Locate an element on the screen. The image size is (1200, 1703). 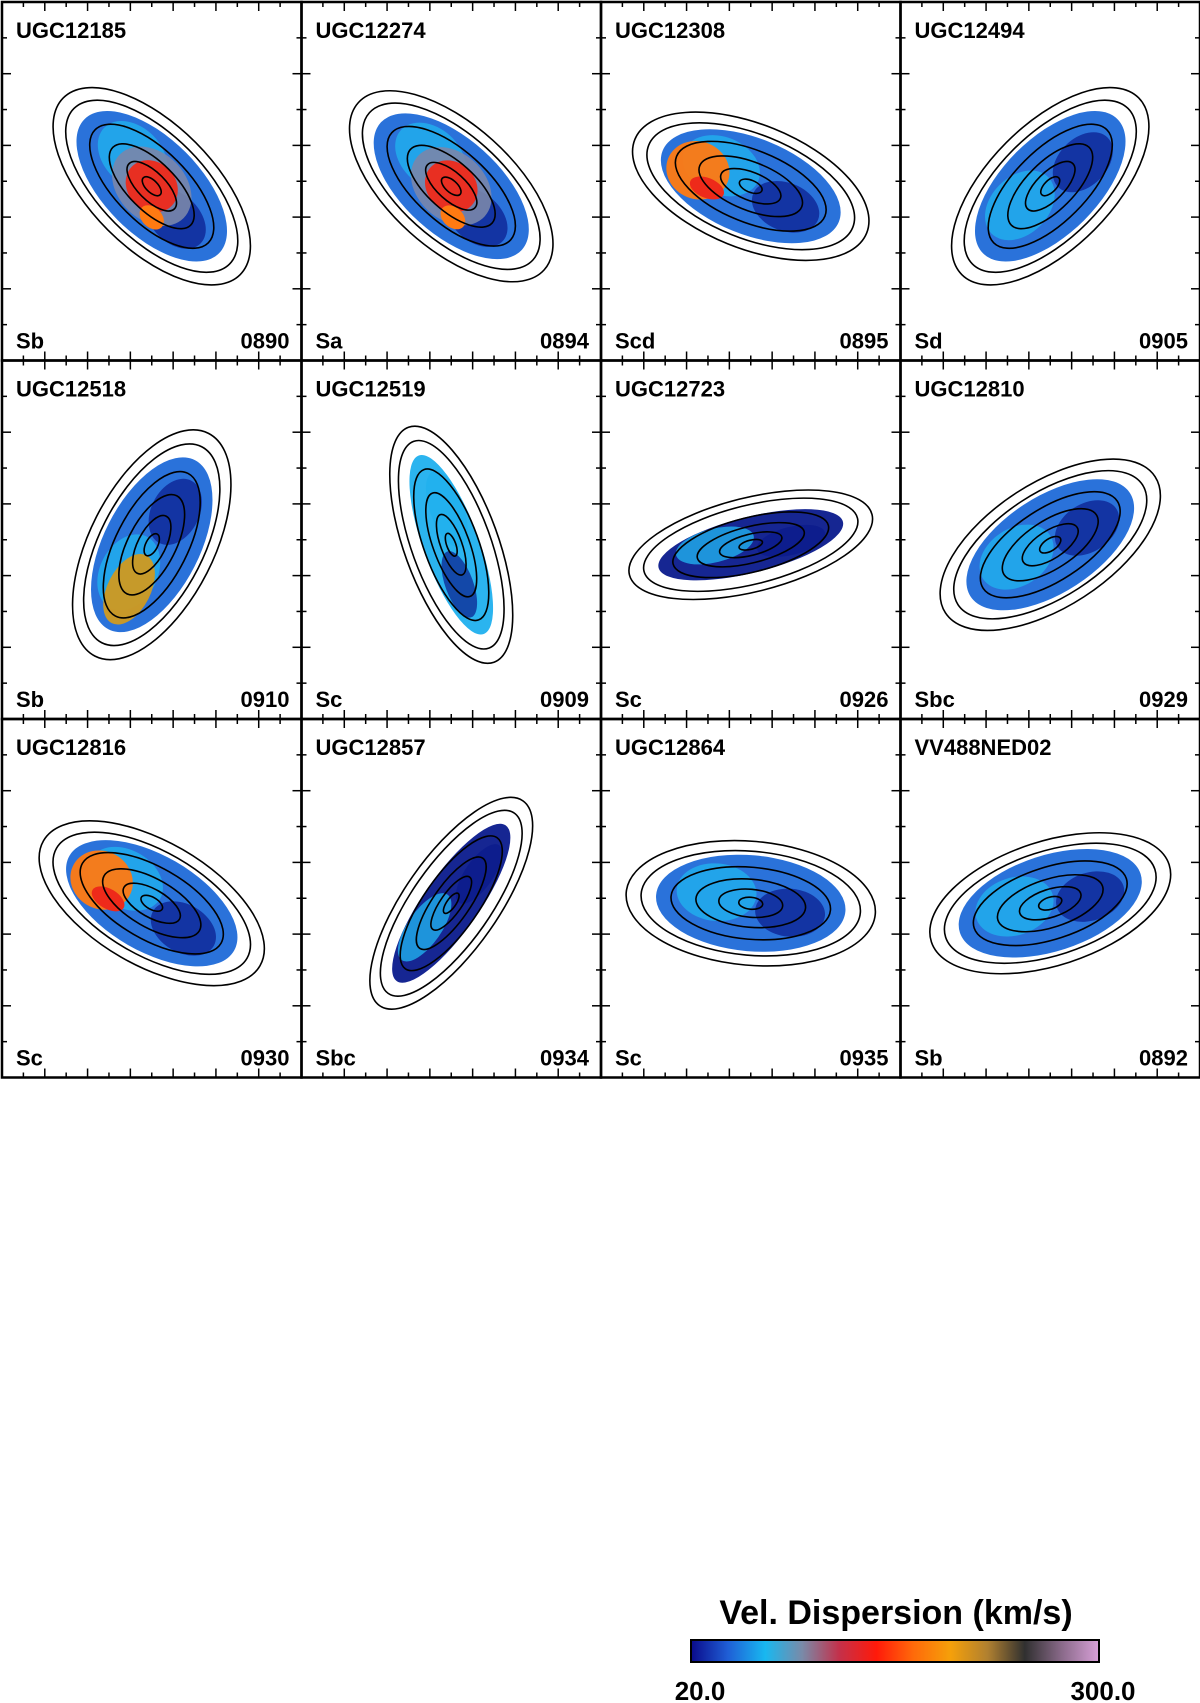
galaxy-name: UGC12723 is located at coordinates (670, 389).